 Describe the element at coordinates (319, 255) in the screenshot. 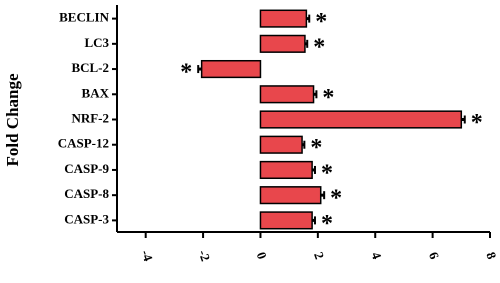

I see `x-tick-label: 2` at that location.